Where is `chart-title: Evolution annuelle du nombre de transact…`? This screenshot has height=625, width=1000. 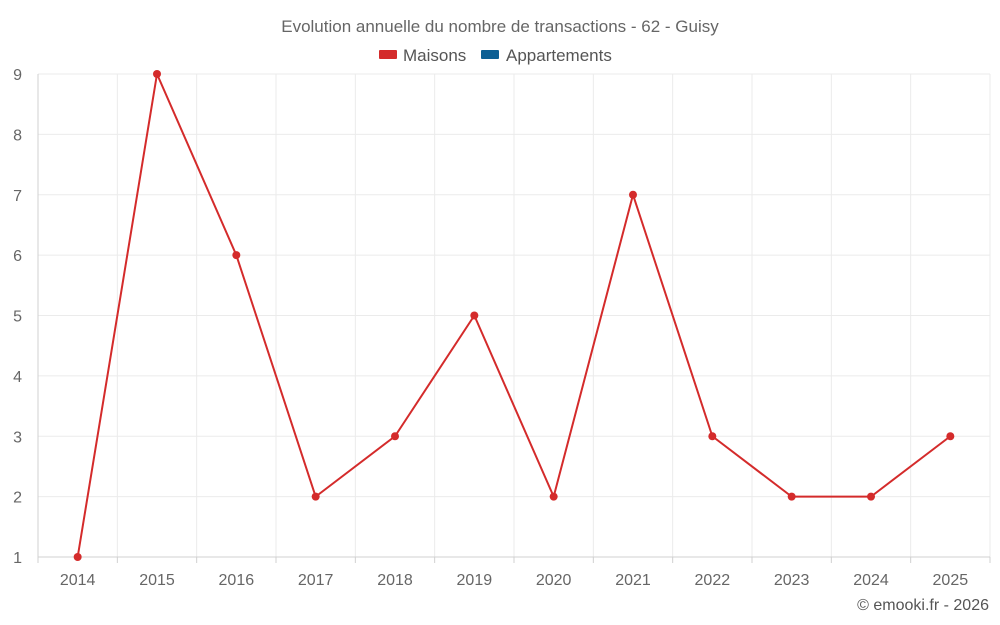
chart-title: Evolution annuelle du nombre de transact… is located at coordinates (500, 26).